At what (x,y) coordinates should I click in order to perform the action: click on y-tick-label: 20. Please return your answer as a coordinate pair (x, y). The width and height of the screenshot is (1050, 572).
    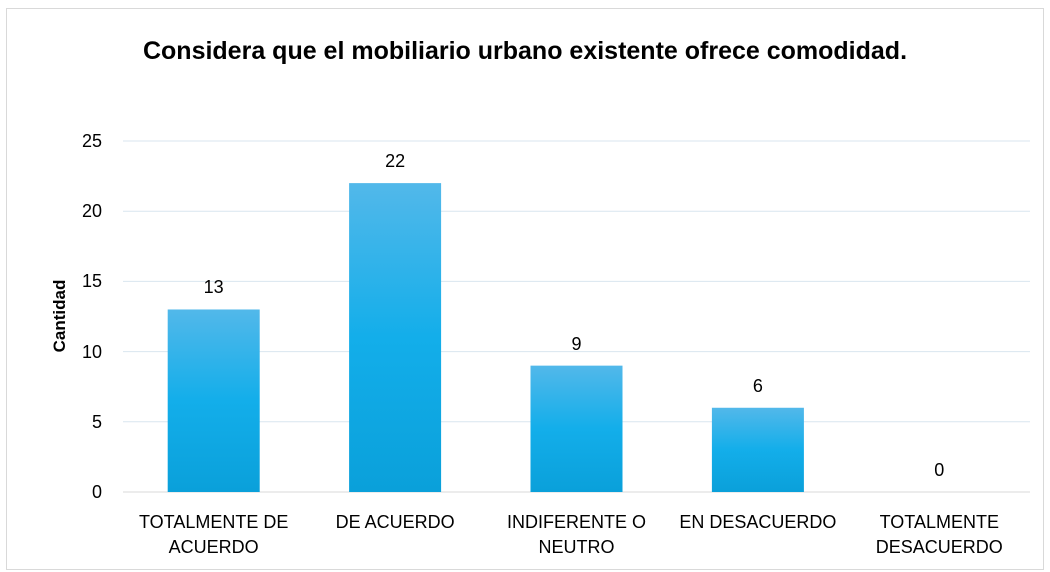
    Looking at the image, I should click on (91, 211).